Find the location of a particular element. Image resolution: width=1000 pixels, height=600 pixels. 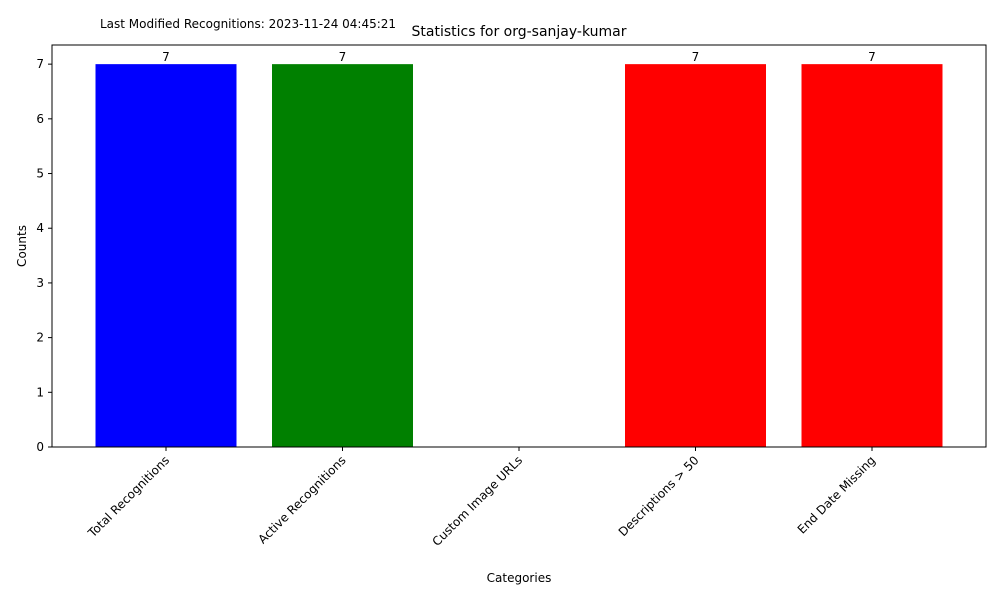

y-tick-label: 6 is located at coordinates (40, 119).